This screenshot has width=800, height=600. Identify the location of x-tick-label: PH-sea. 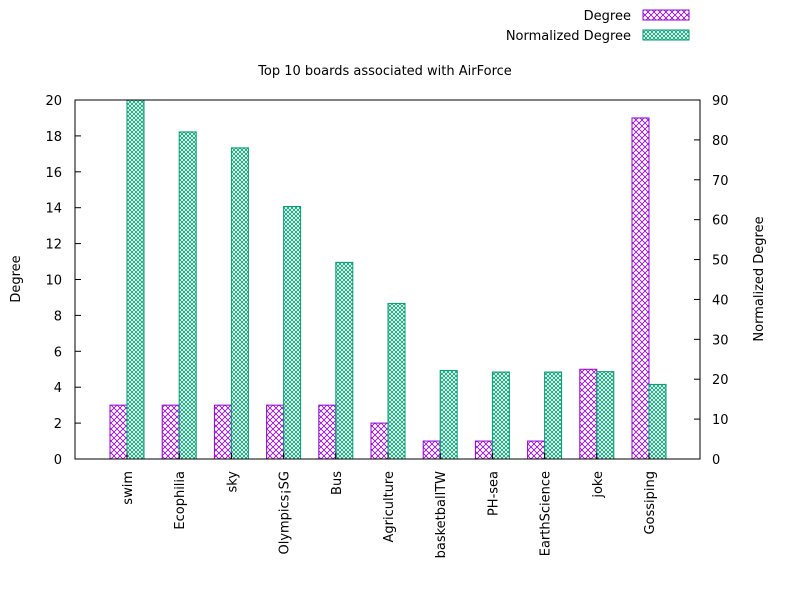
(493, 493).